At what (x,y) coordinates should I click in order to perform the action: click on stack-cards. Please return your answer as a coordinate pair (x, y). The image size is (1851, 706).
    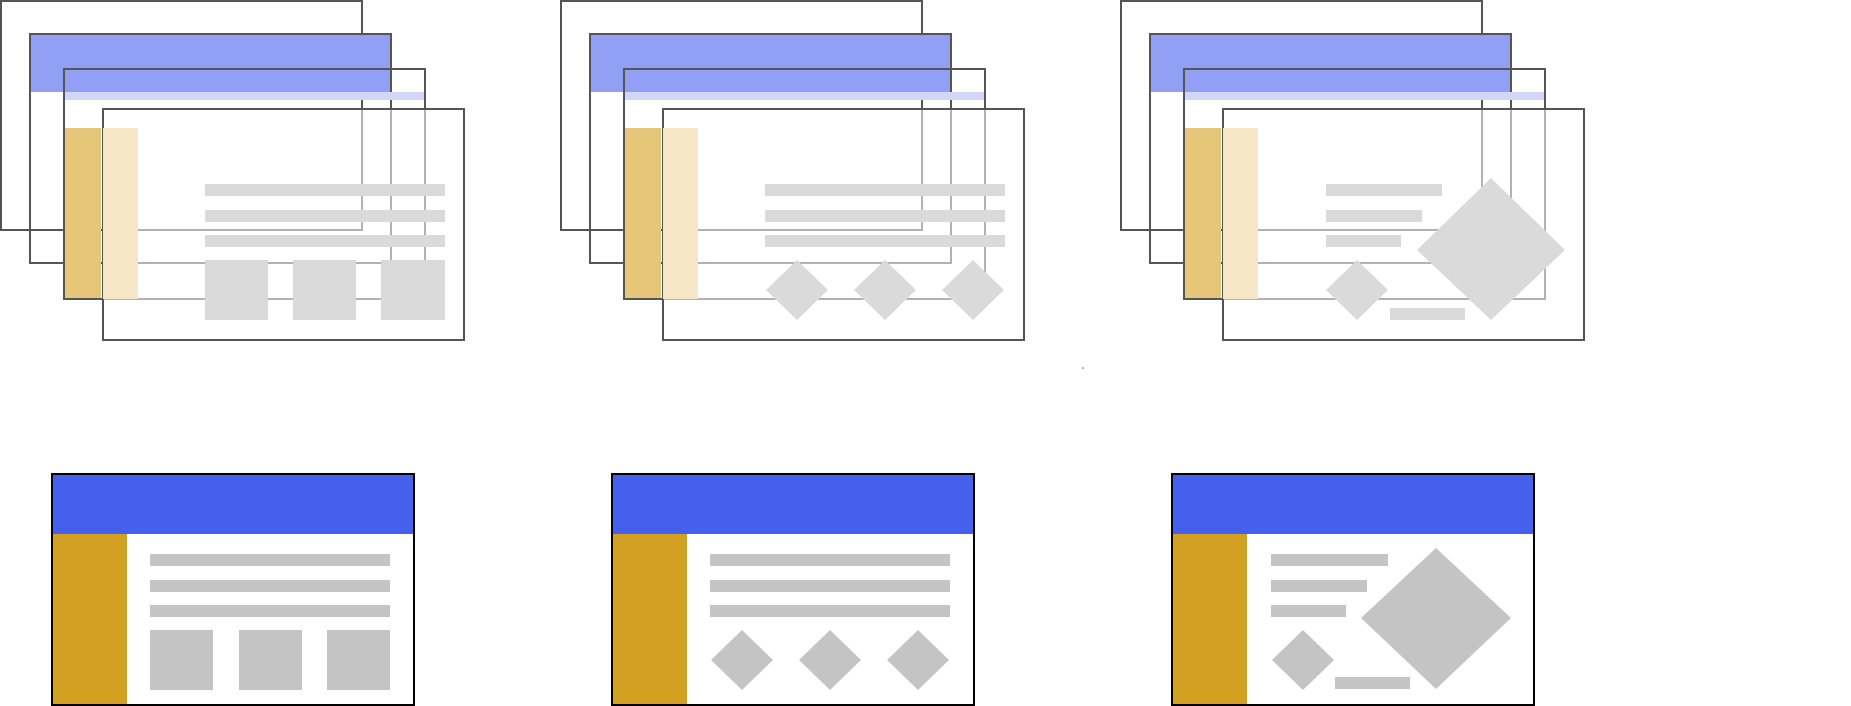
    Looking at the image, I should click on (232, 170).